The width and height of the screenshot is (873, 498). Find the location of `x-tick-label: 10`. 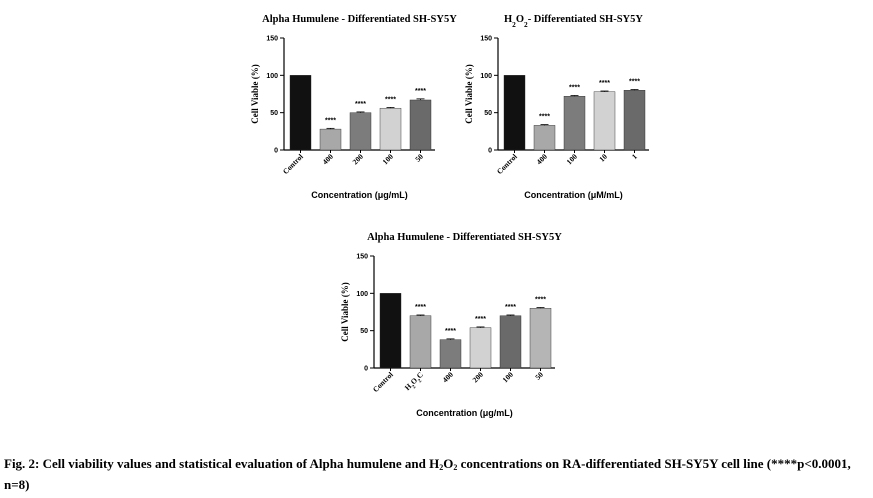

x-tick-label: 10 is located at coordinates (603, 158).